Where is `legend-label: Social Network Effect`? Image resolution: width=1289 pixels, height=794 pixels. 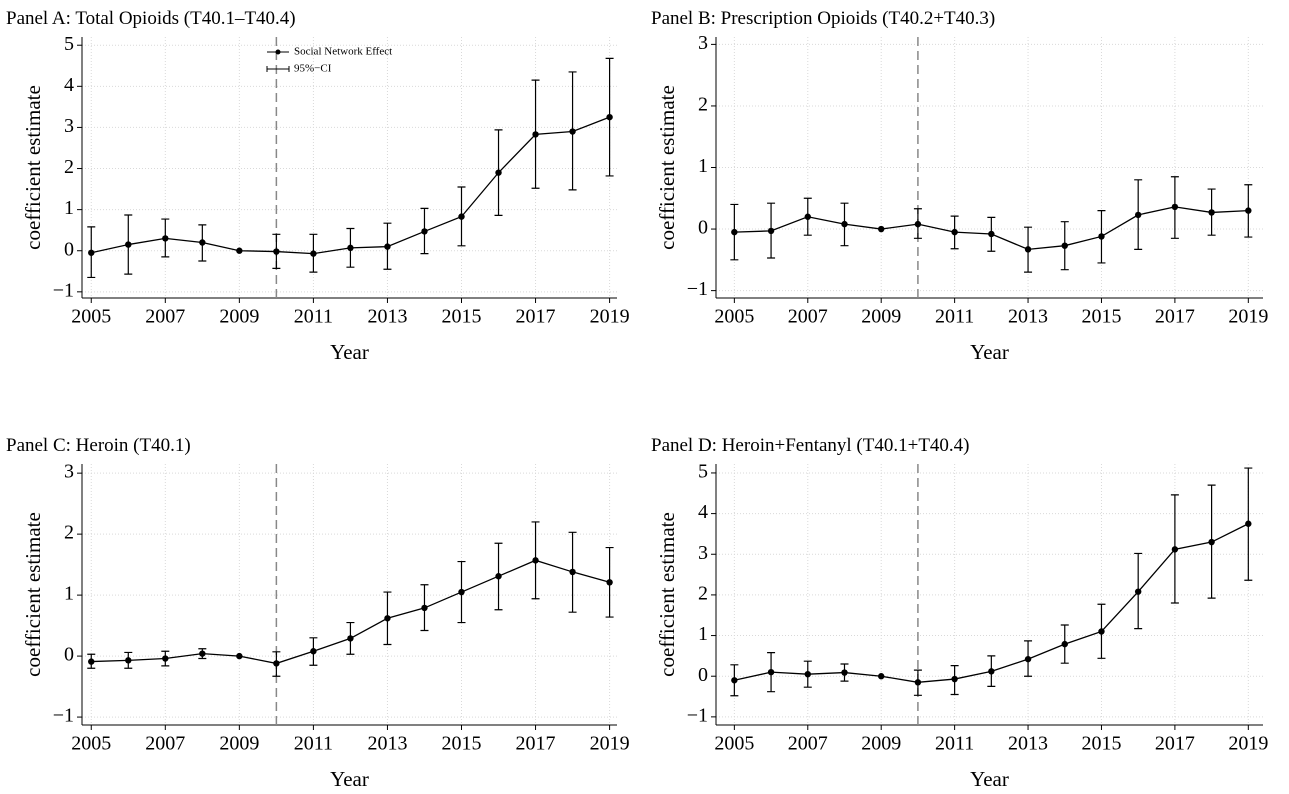 legend-label: Social Network Effect is located at coordinates (343, 52).